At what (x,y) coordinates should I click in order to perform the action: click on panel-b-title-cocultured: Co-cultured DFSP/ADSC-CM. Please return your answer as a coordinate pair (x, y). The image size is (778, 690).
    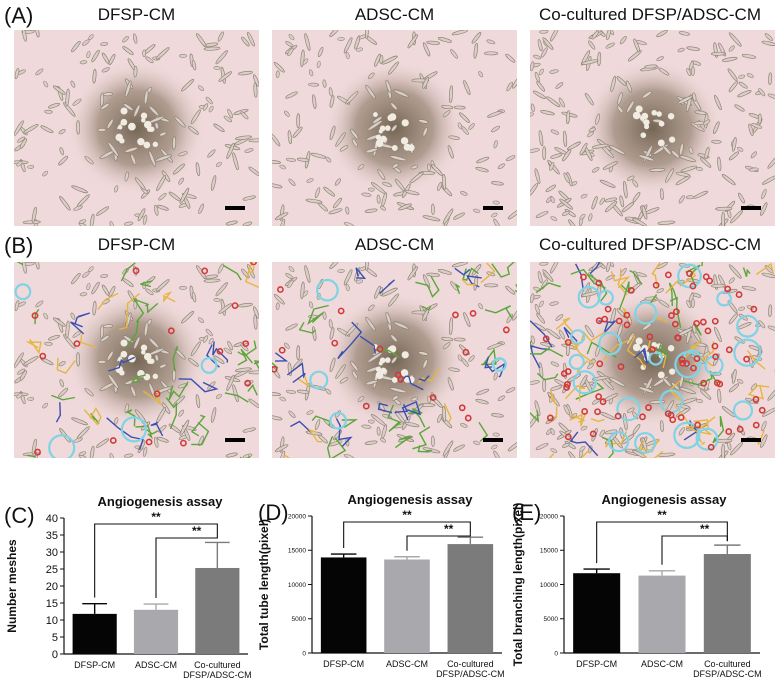
    Looking at the image, I should click on (650, 244).